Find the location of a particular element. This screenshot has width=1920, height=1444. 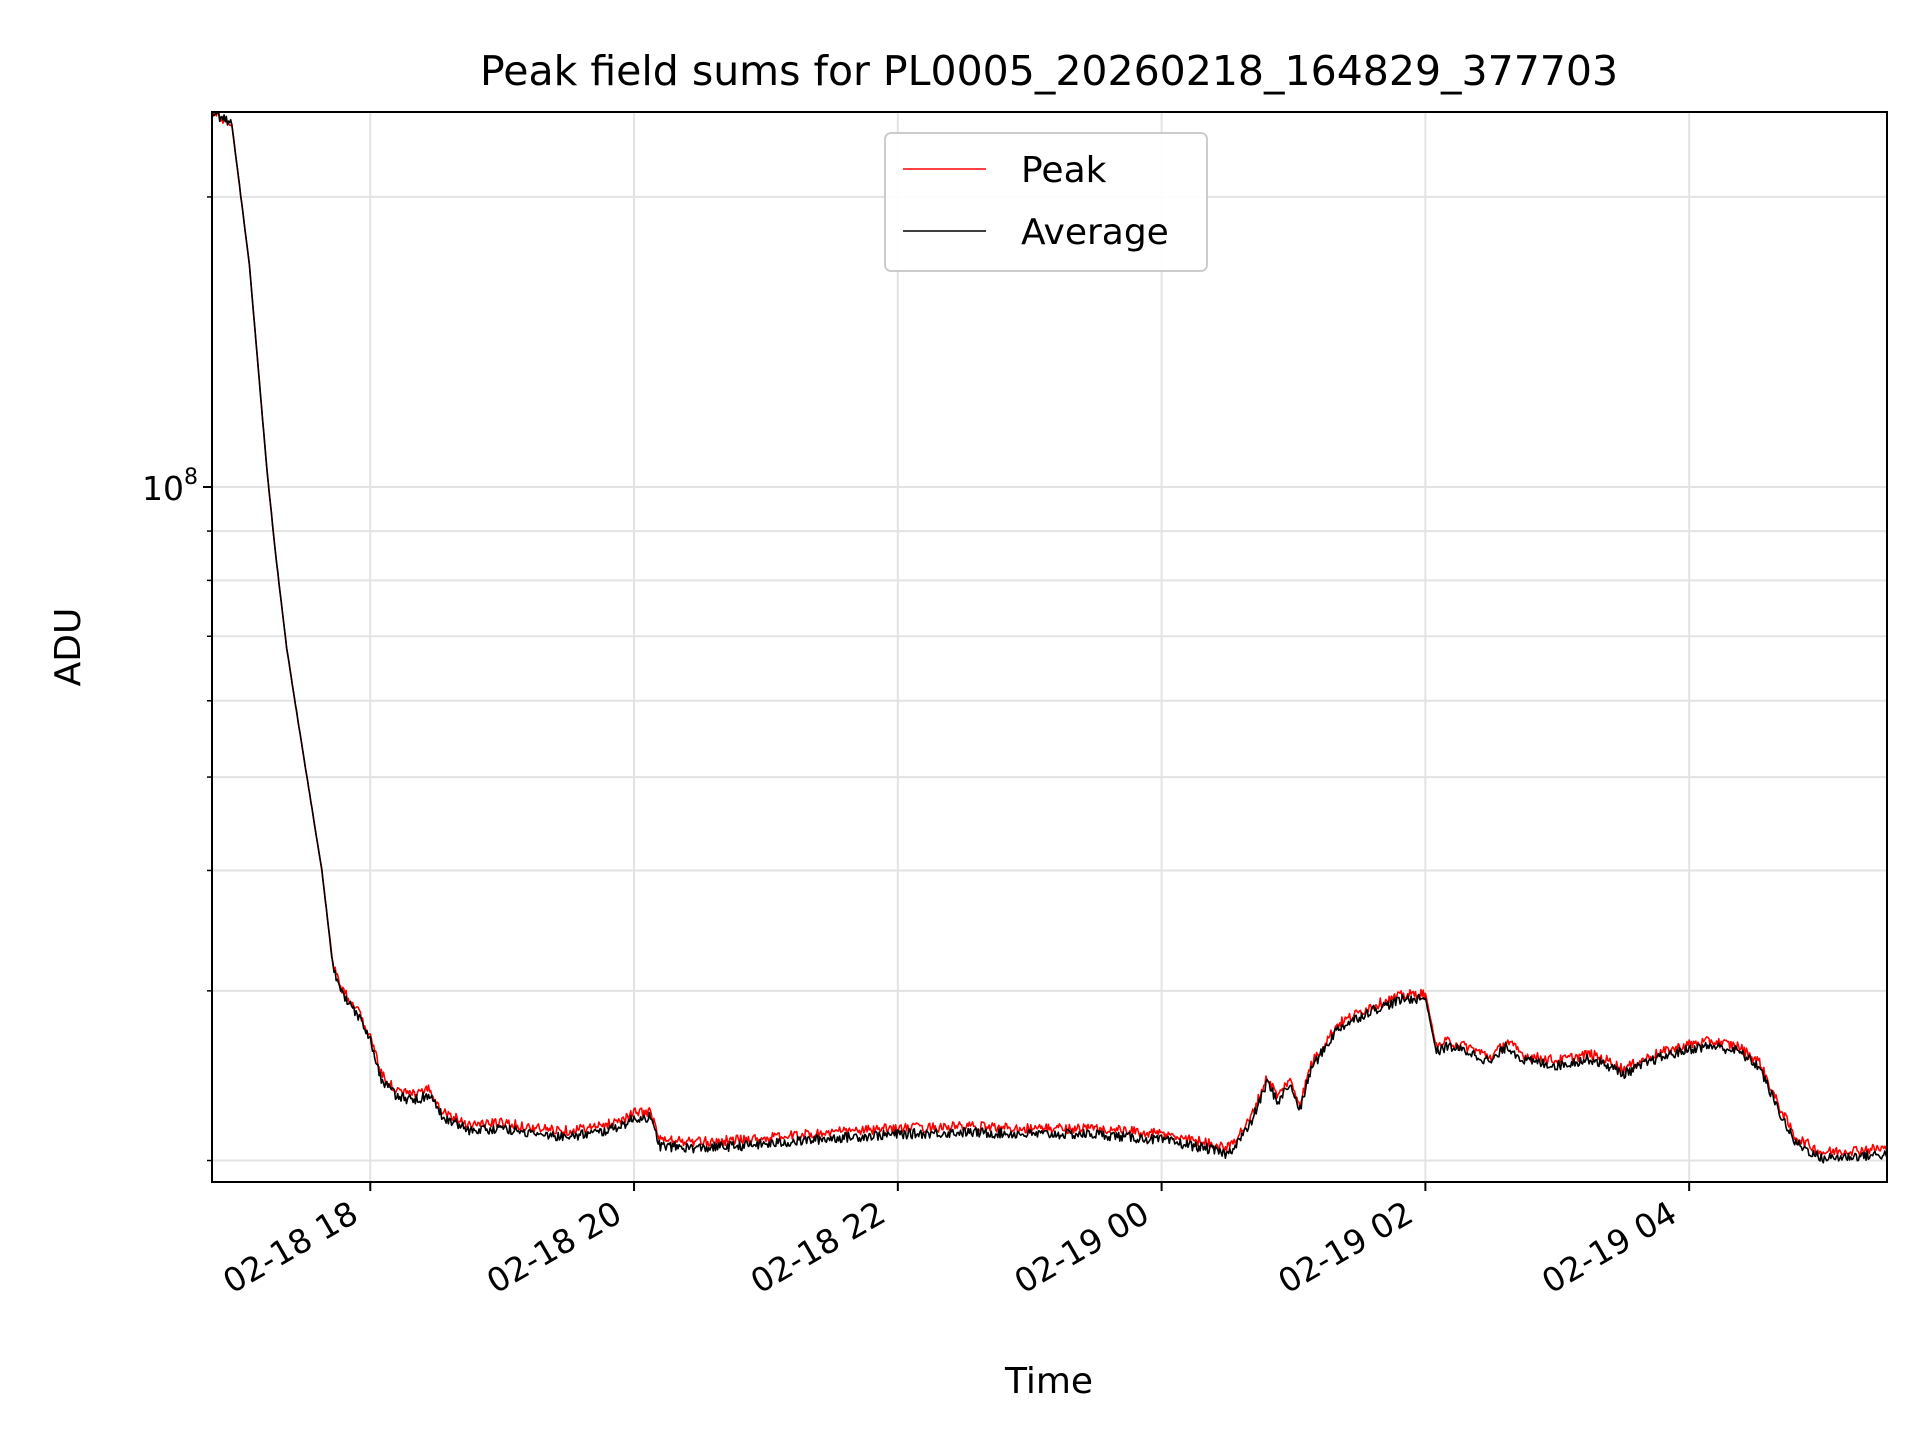

y-tick-label: 108 is located at coordinates (170, 486).